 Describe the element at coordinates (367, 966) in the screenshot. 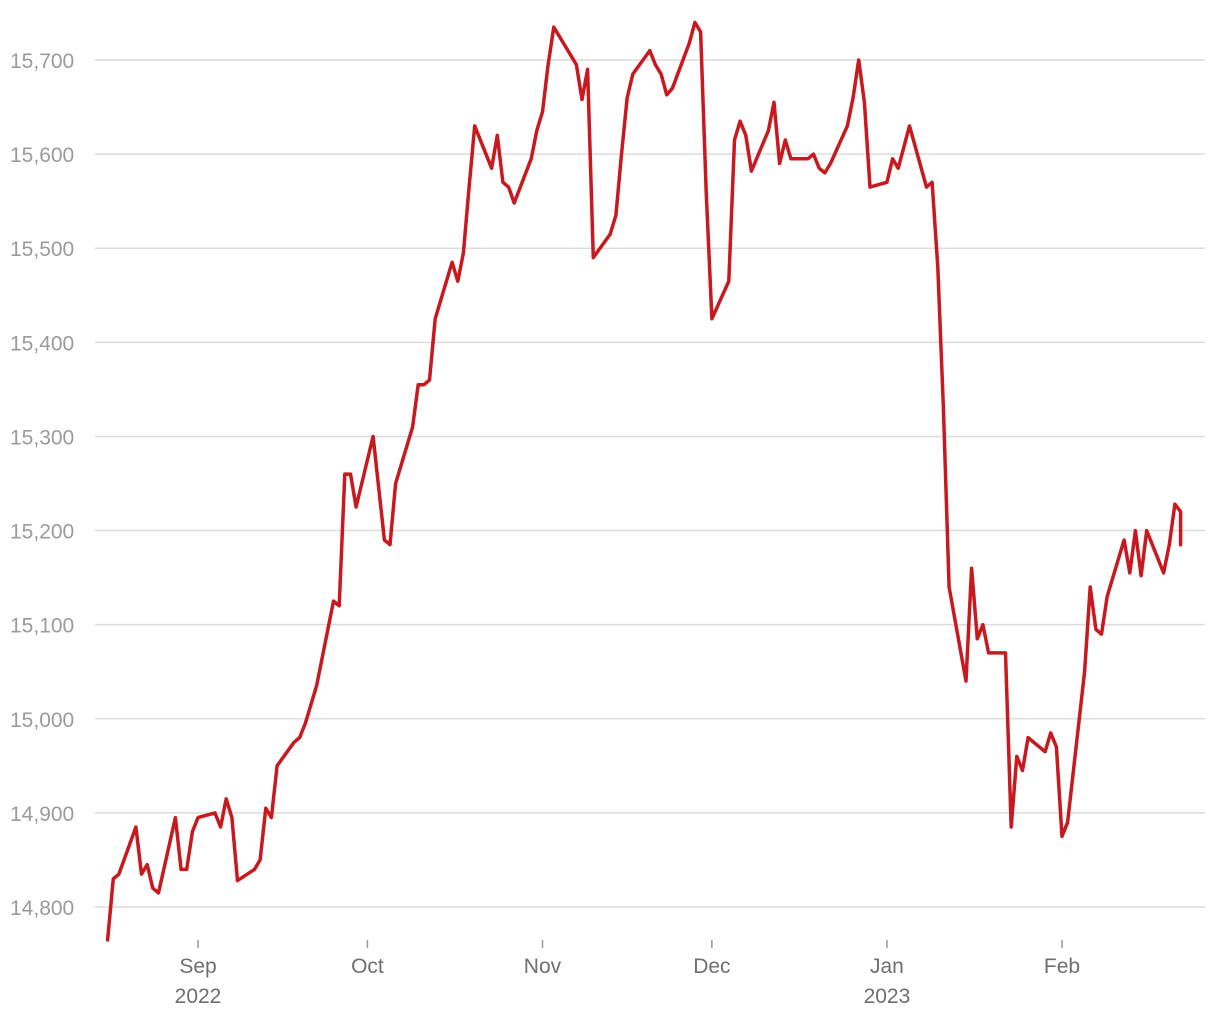

I see `x-tick-label: Oct` at that location.